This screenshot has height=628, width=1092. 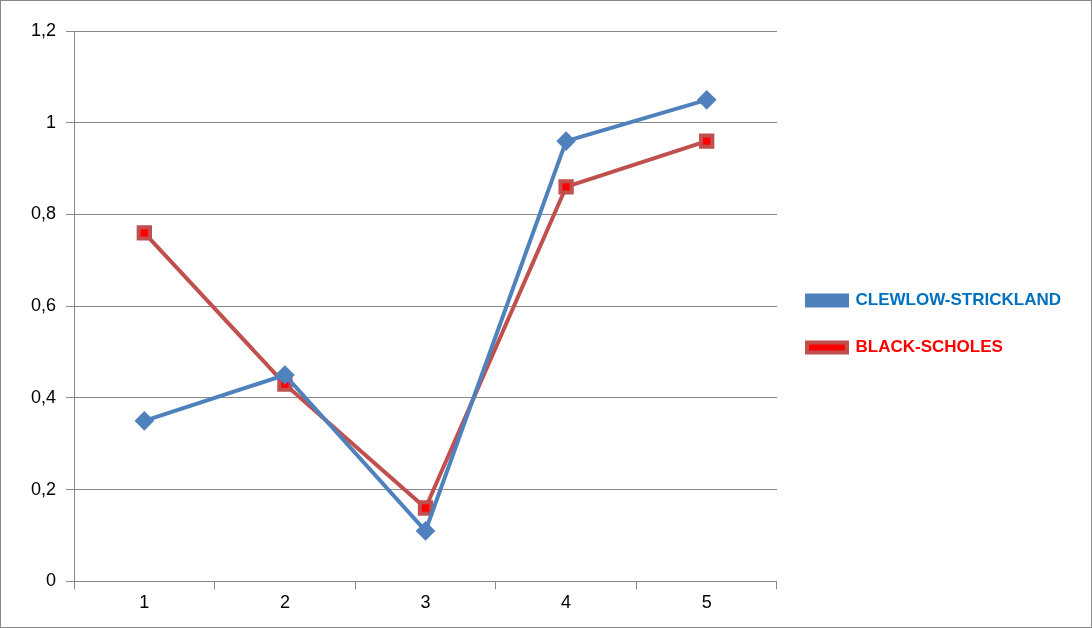 I want to click on y-tick-label: 1, so click(x=51, y=121).